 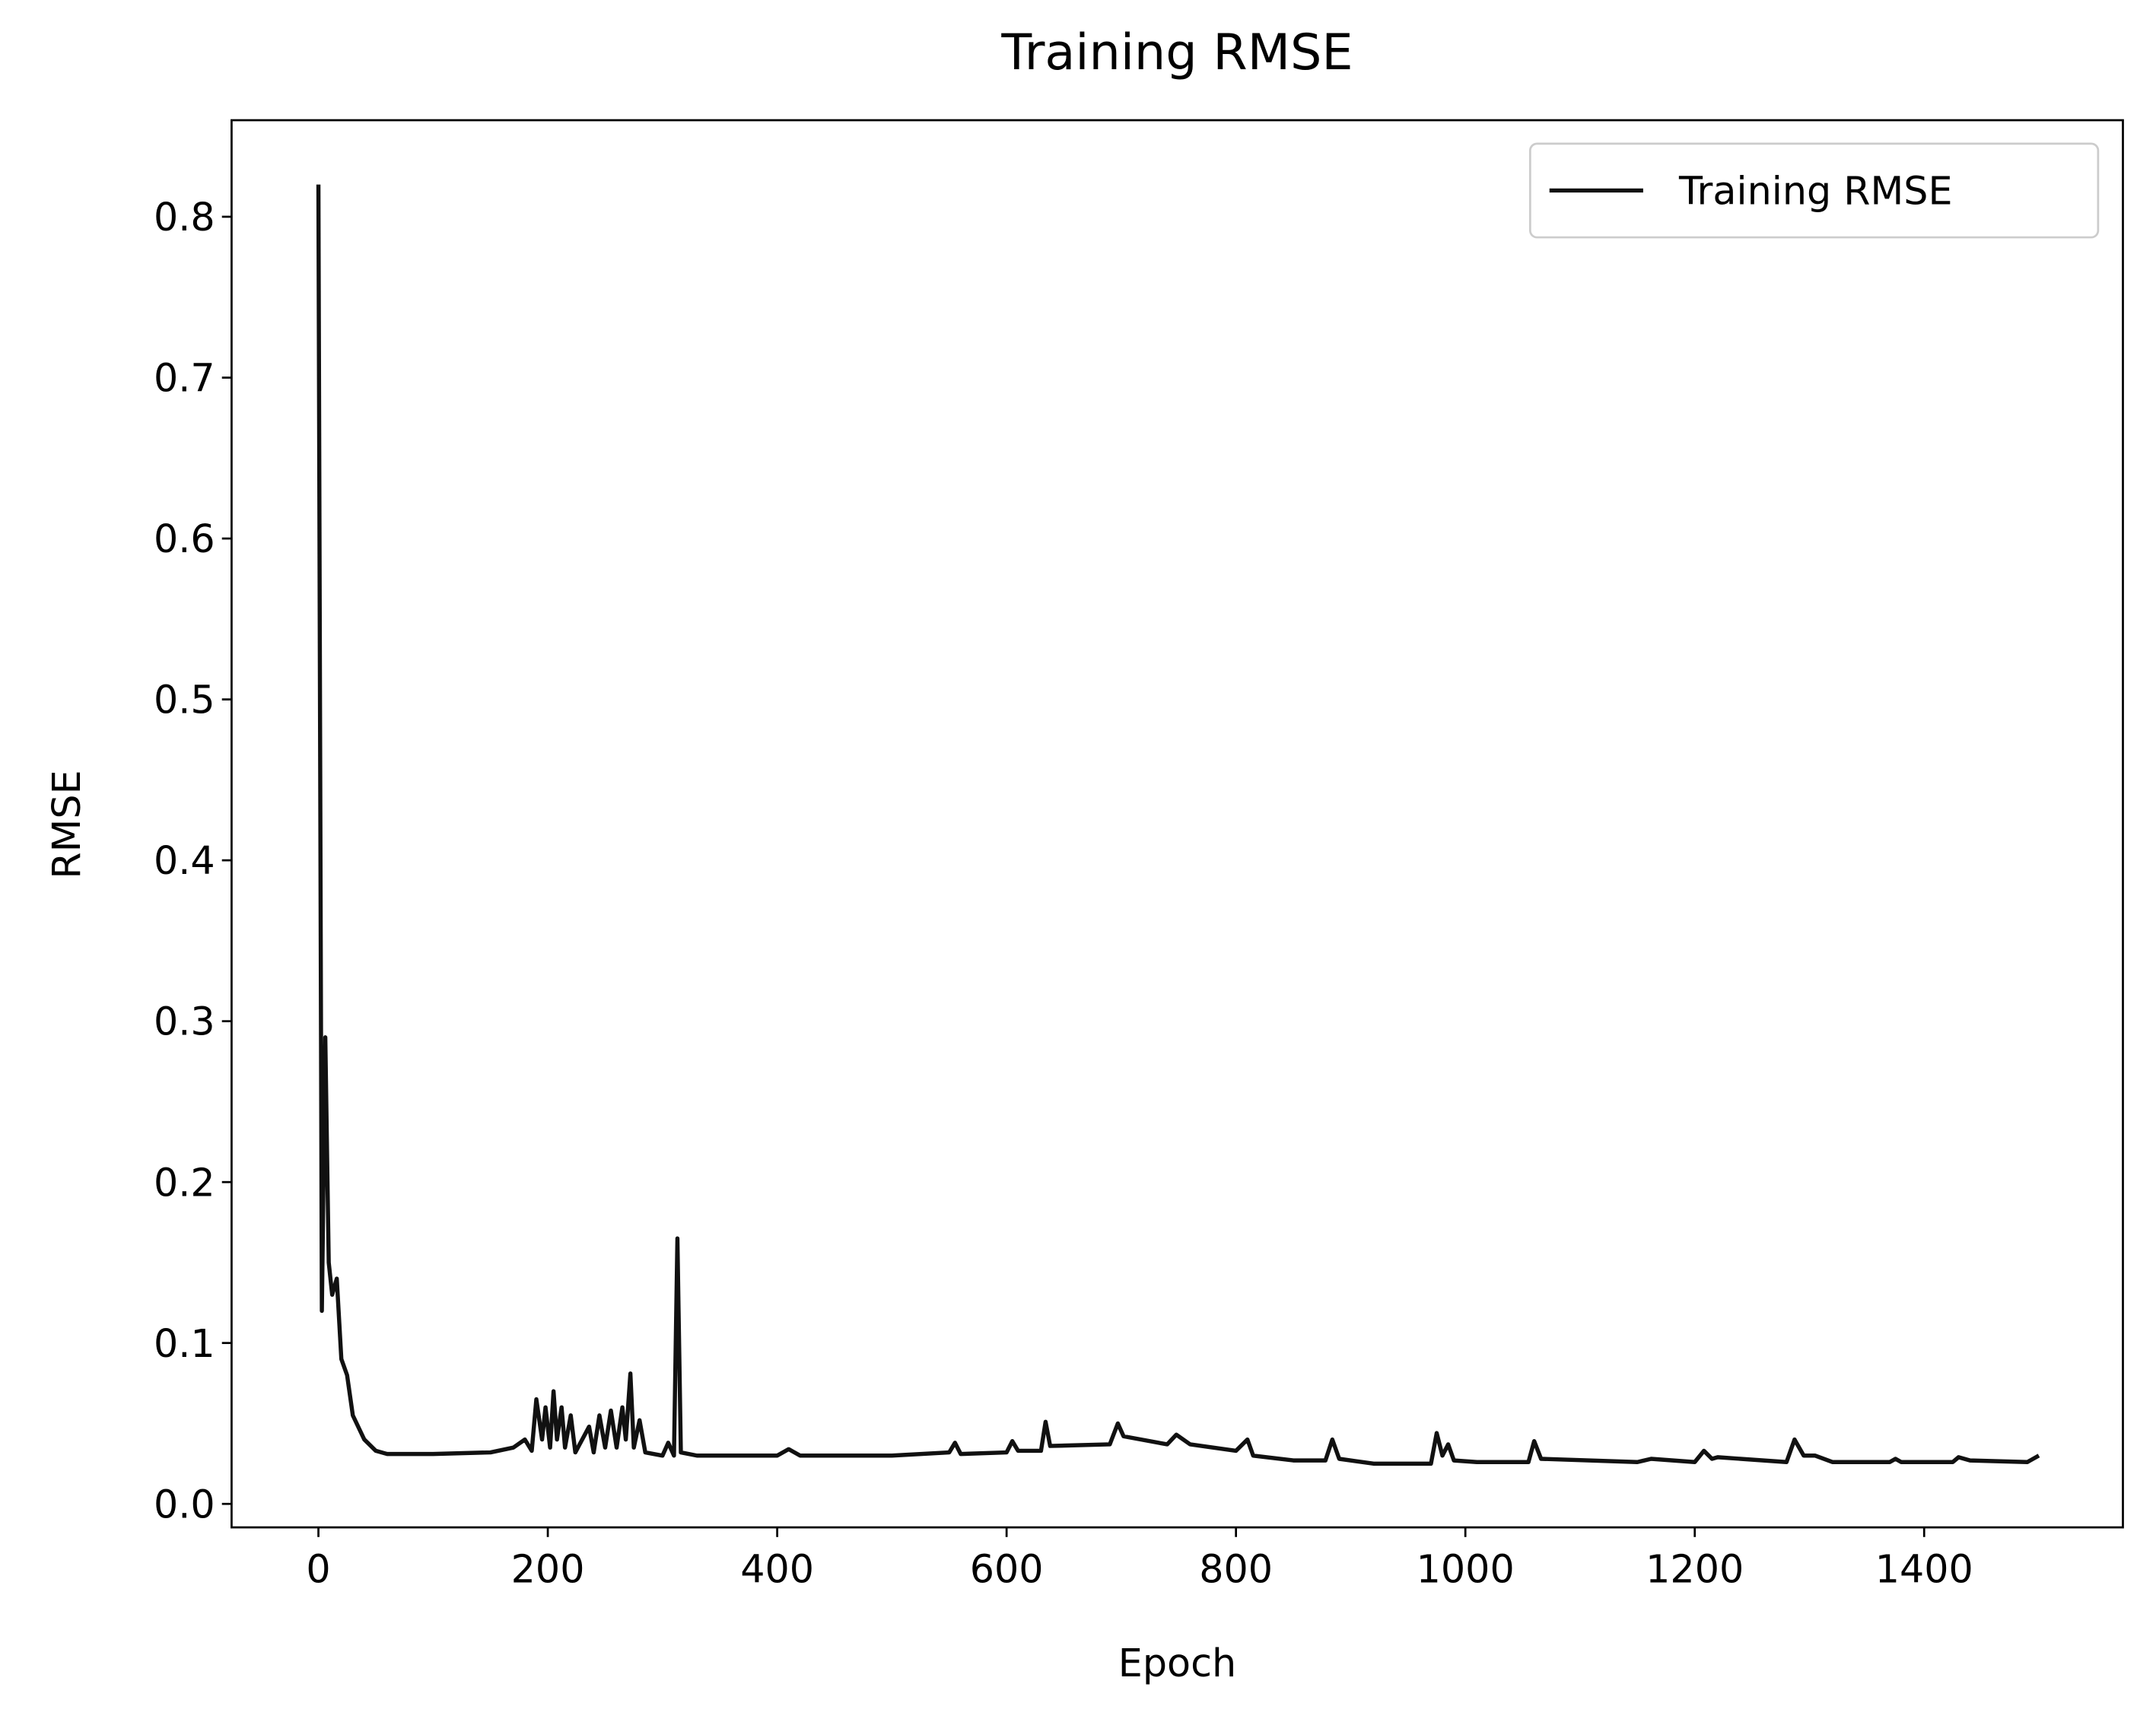 What do you see at coordinates (185, 1022) in the screenshot?
I see `y-tick-label: 0.3` at bounding box center [185, 1022].